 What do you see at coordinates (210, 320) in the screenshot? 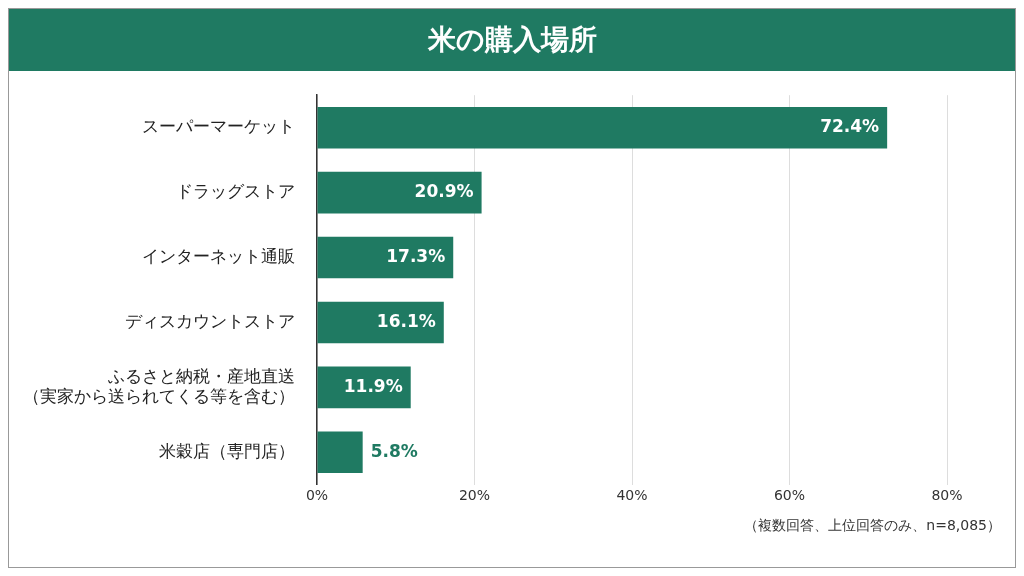
I see `y-tick-label: ディスカウントストア` at bounding box center [210, 320].